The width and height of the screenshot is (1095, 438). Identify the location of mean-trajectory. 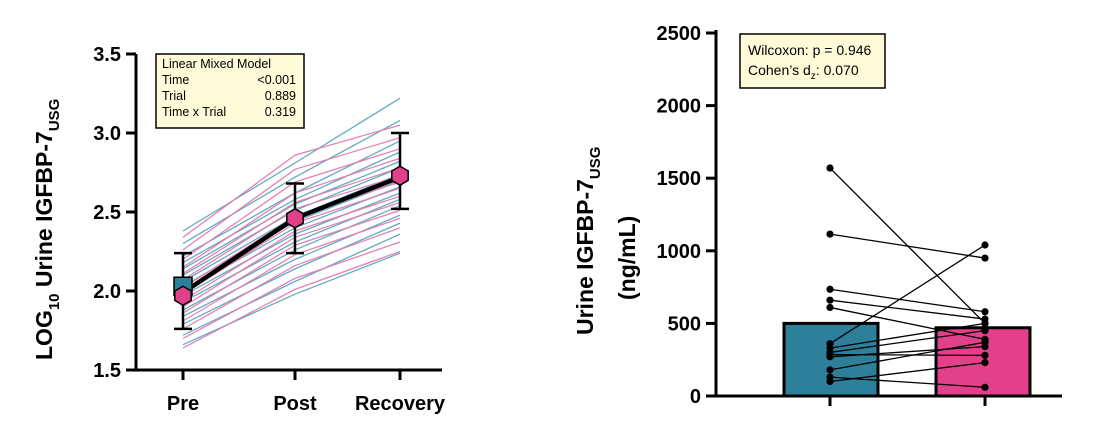
(291, 231).